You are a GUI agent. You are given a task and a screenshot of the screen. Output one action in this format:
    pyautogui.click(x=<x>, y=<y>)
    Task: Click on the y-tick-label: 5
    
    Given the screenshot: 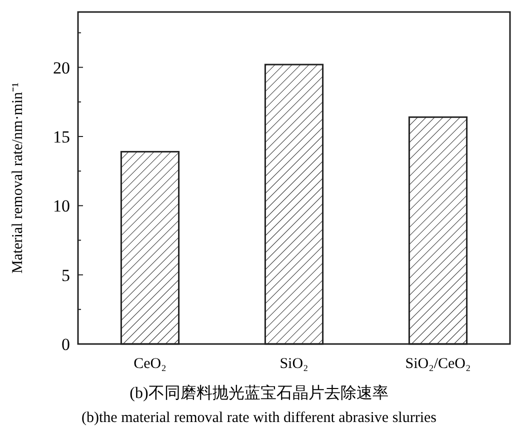 What is the action you would take?
    pyautogui.click(x=66, y=275)
    